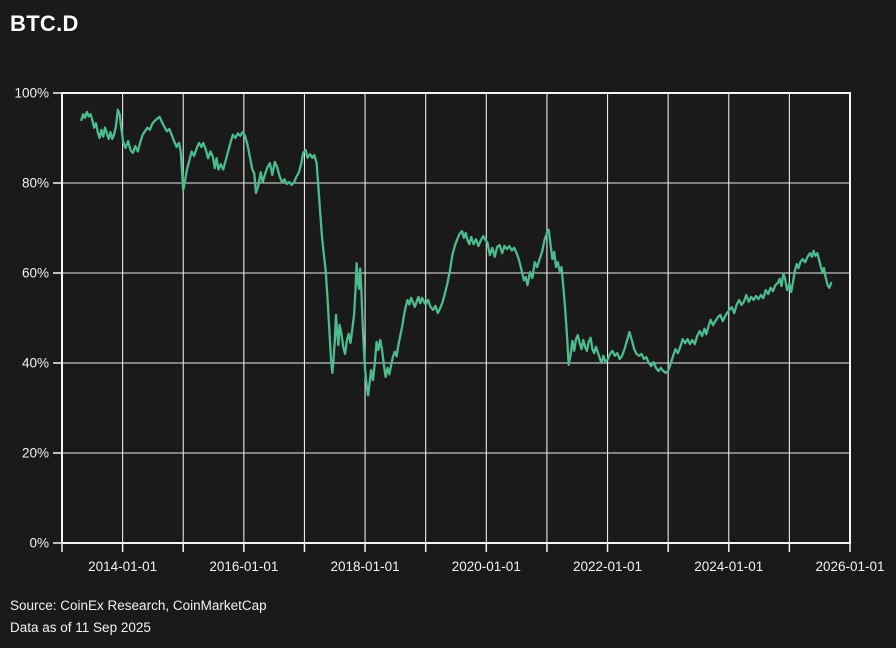 This screenshot has height=648, width=896. Describe the element at coordinates (31, 93) in the screenshot. I see `y-axis-tick-label: 100%` at that location.